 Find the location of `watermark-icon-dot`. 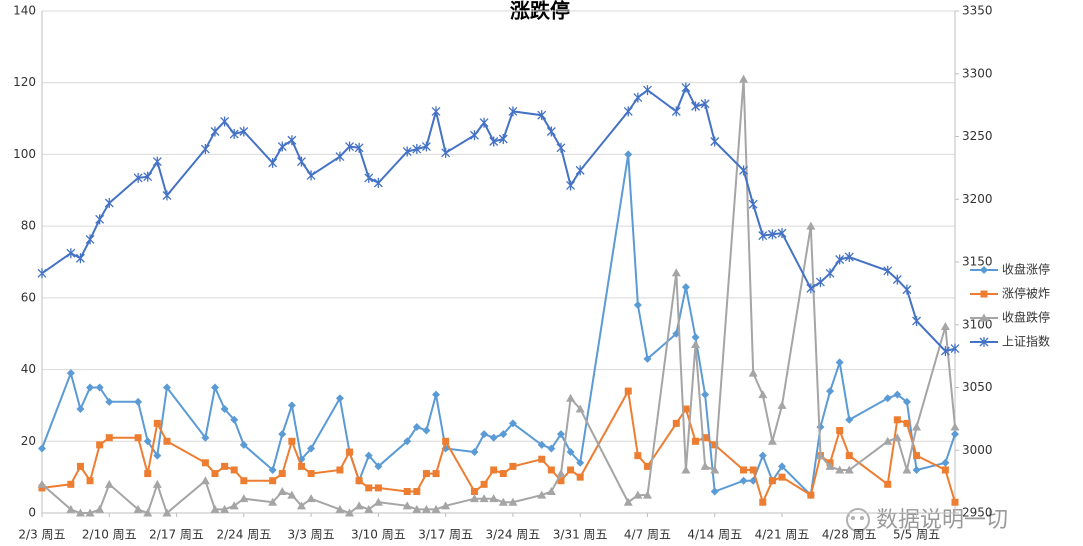

watermark-icon-dot is located at coordinates (853, 518).